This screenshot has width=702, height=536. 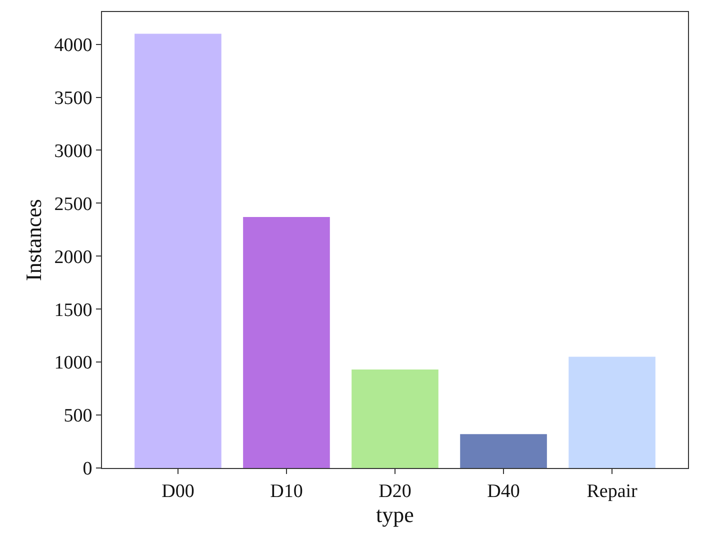 What do you see at coordinates (286, 491) in the screenshot?
I see `x-tick-label: D10` at bounding box center [286, 491].